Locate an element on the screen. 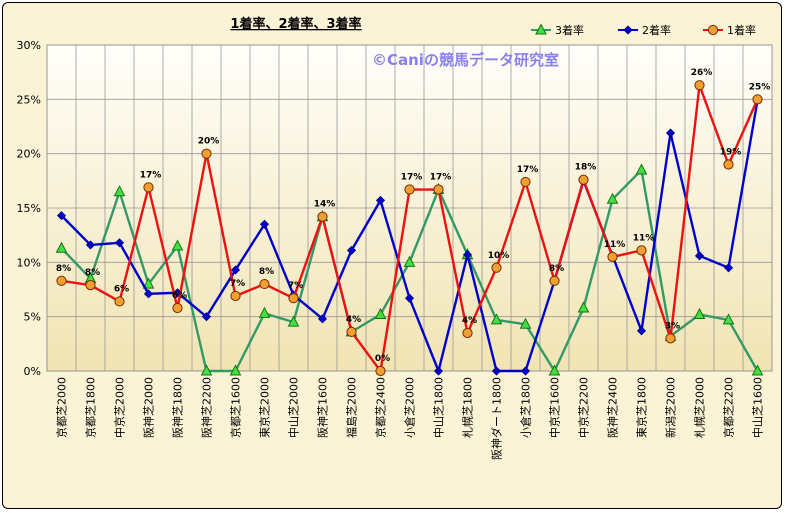  data-label: 25% is located at coordinates (760, 87).